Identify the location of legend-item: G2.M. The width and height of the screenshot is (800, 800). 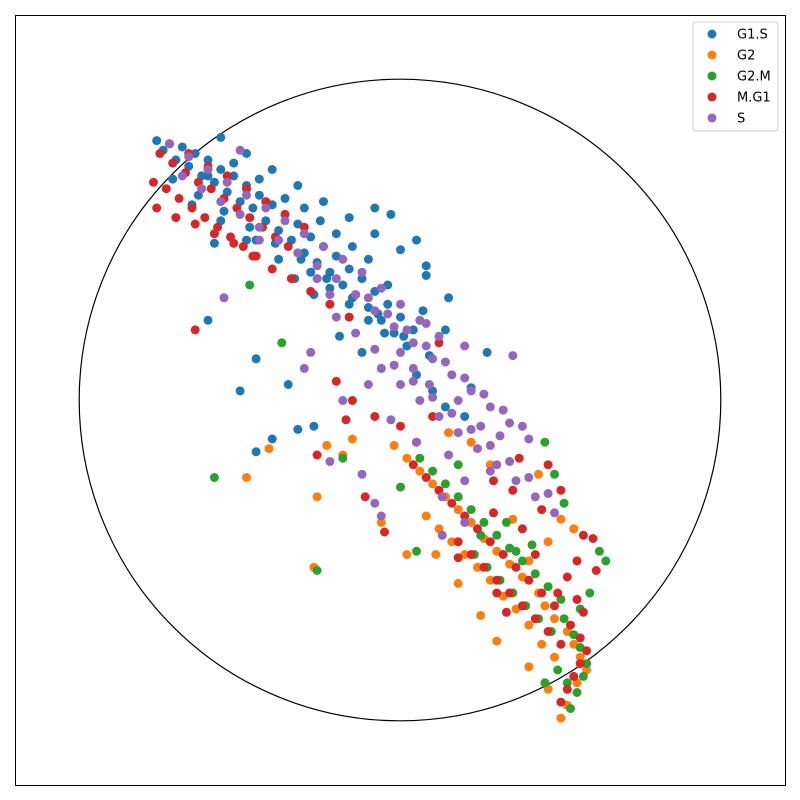
(739, 77).